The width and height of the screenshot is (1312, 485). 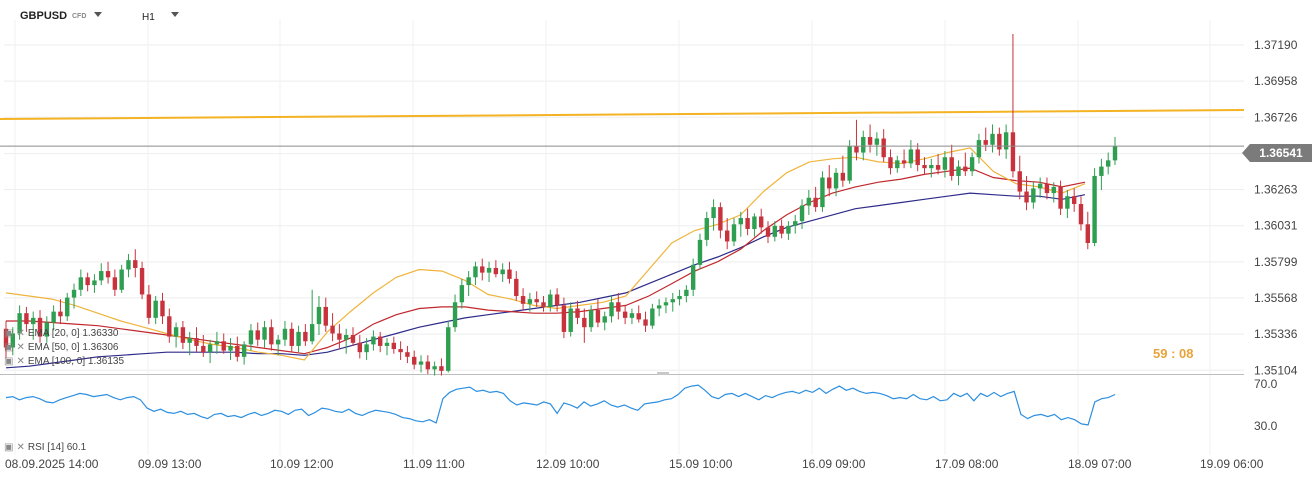 What do you see at coordinates (79, 16) in the screenshot?
I see `symbol-badge: CFD` at bounding box center [79, 16].